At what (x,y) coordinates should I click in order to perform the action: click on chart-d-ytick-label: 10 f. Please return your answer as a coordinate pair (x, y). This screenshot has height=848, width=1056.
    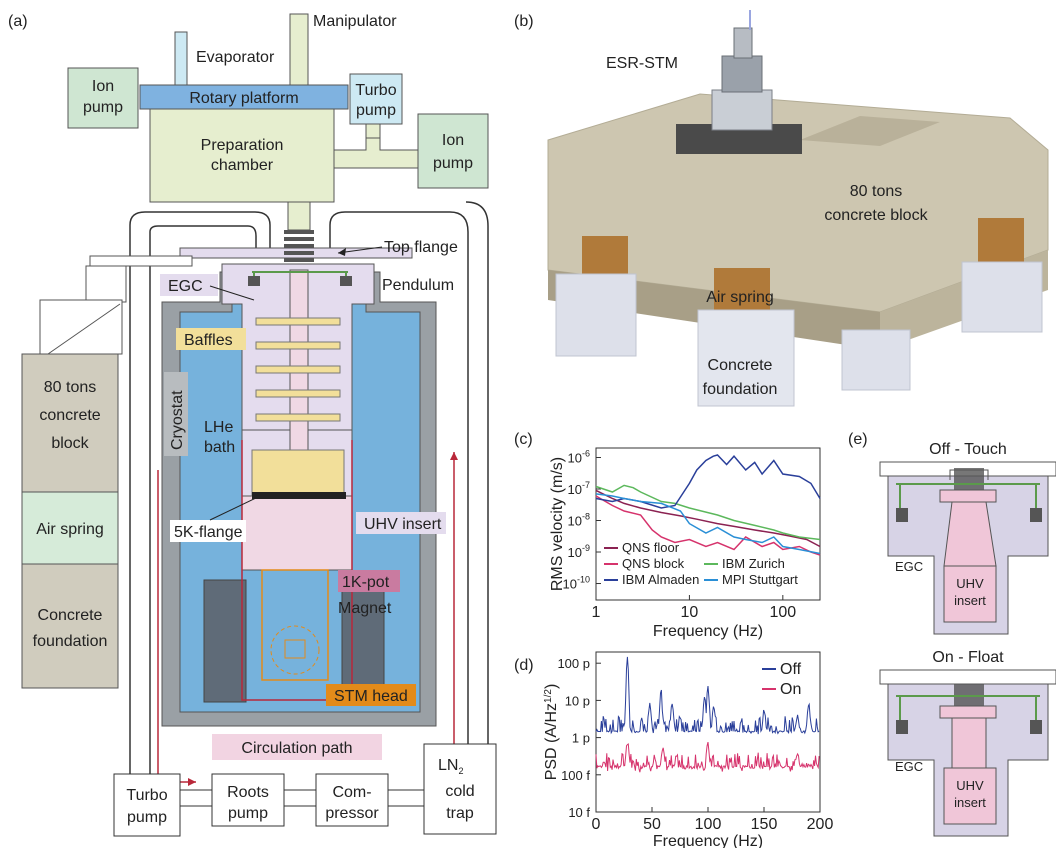
    Looking at the image, I should click on (579, 812).